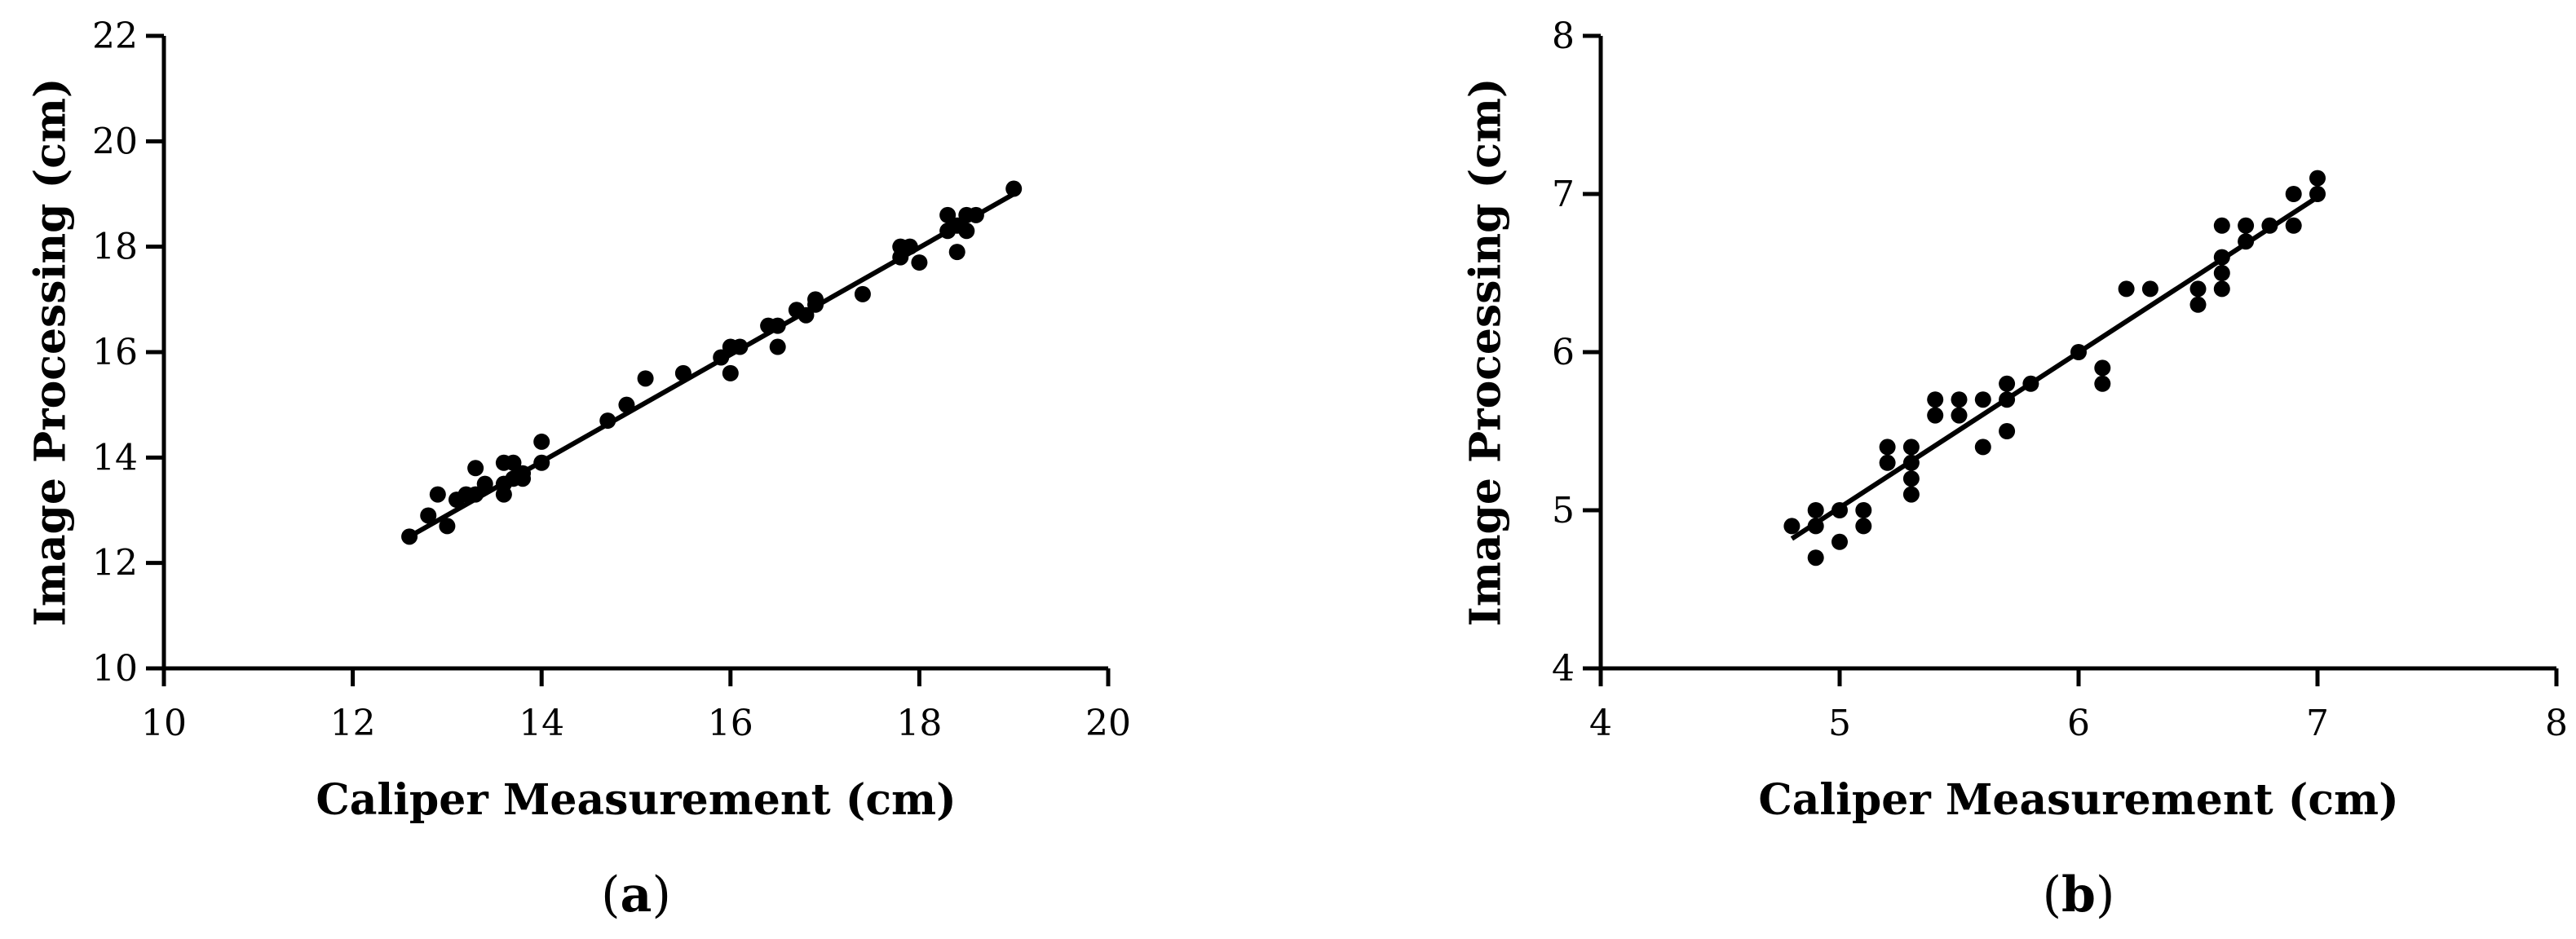 Image resolution: width=2576 pixels, height=939 pixels. What do you see at coordinates (115, 247) in the screenshot?
I see `y-tick-label-a: 18` at bounding box center [115, 247].